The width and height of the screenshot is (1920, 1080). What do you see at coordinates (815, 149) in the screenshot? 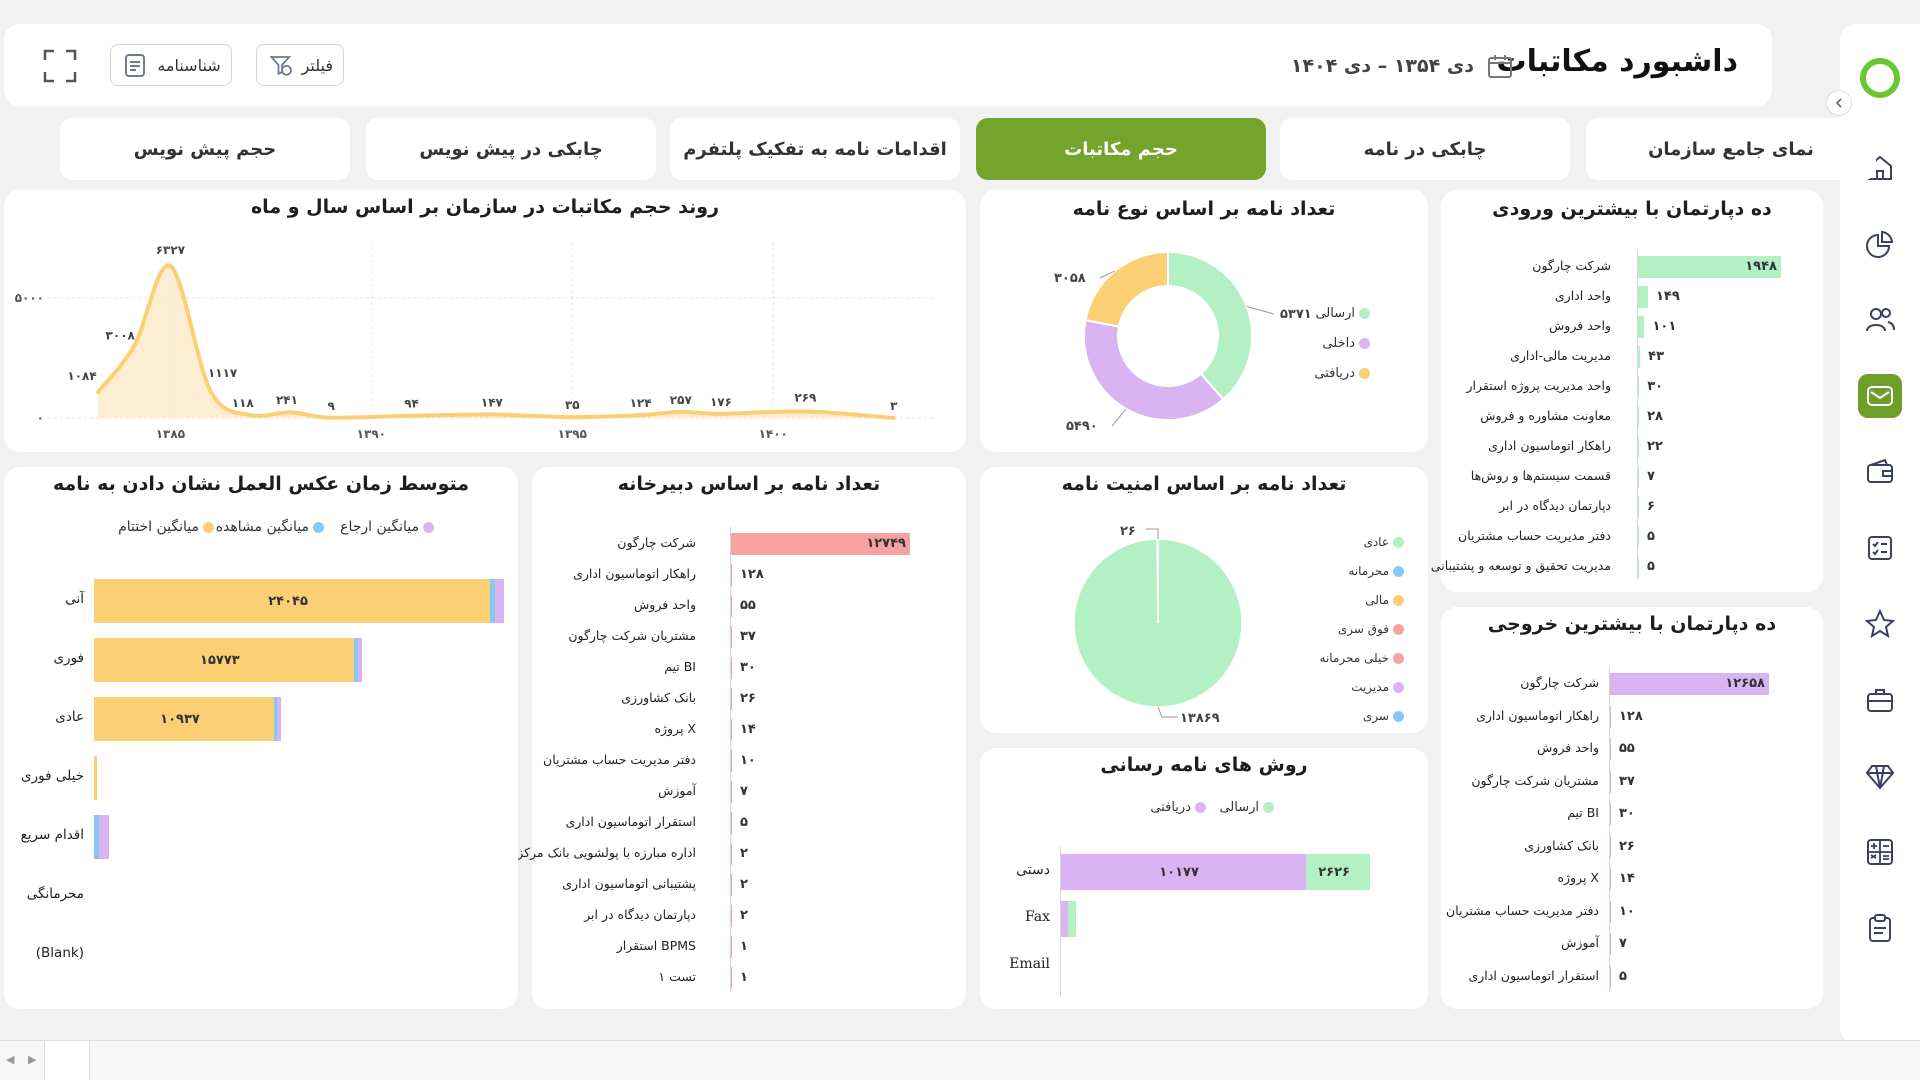
I see `tab-3: اقدامات نامه به تفکیک پلتفرم` at bounding box center [815, 149].